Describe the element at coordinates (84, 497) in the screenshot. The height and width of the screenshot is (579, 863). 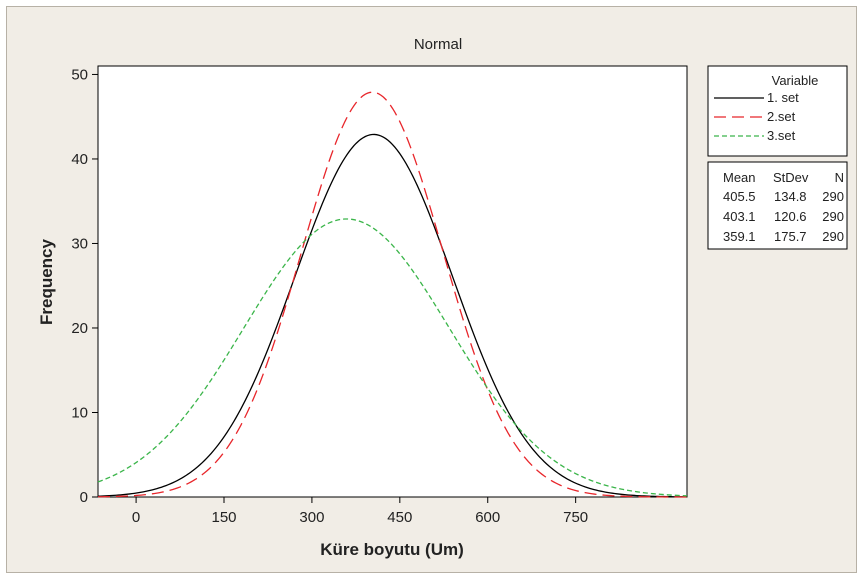
I see `y-tick-label: 0` at that location.